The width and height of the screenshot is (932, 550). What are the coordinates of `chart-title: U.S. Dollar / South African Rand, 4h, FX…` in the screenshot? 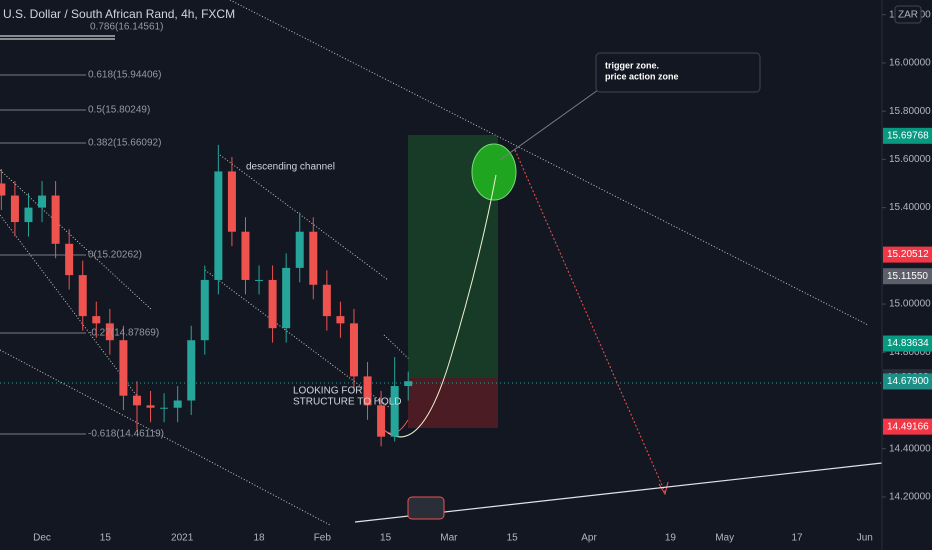 It's located at (119, 14).